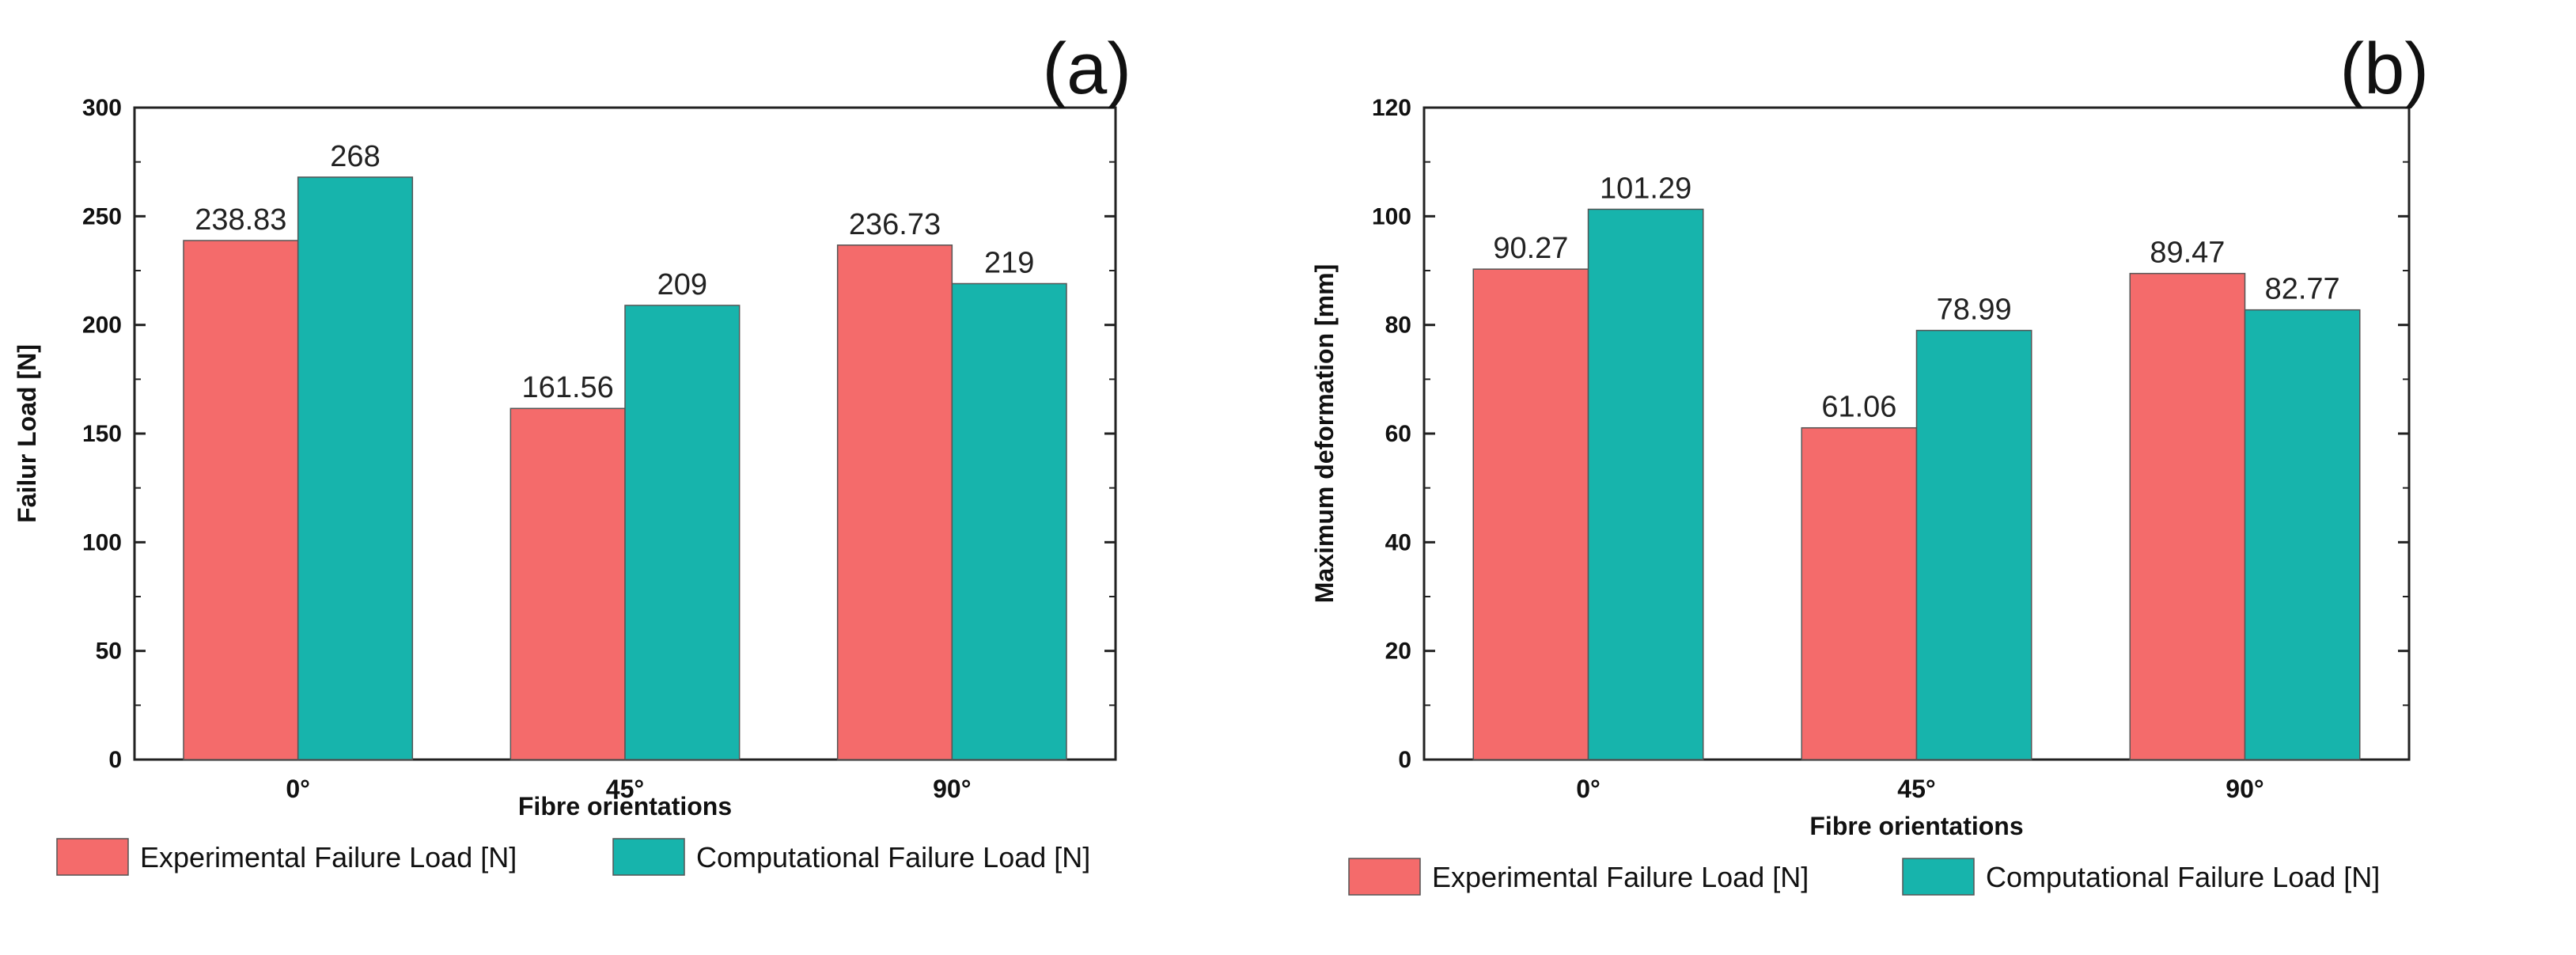 The width and height of the screenshot is (2576, 955). What do you see at coordinates (1087, 68) in the screenshot?
I see `panel-label: (a)` at bounding box center [1087, 68].